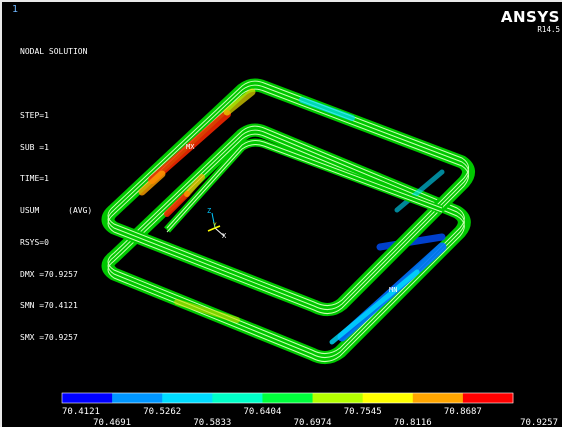 The width and height of the screenshot is (562, 427). I want to click on info-rsys: RSYS=0, so click(34, 242).